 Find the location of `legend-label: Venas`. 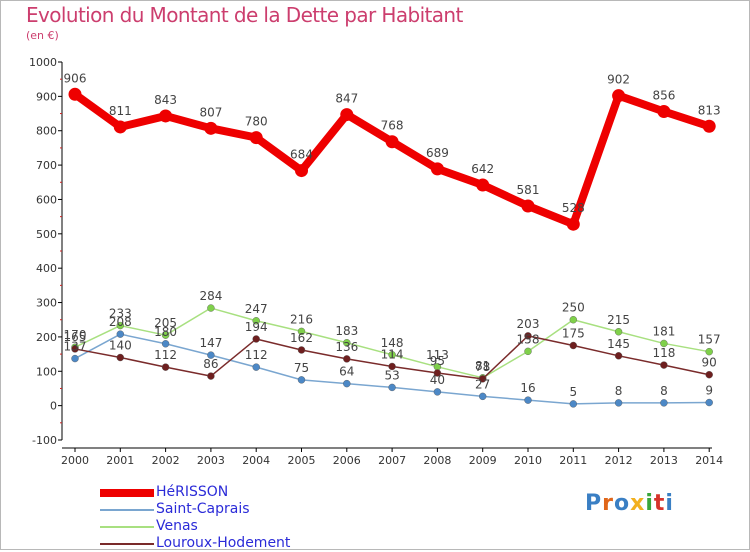

legend-label: Venas is located at coordinates (177, 526).